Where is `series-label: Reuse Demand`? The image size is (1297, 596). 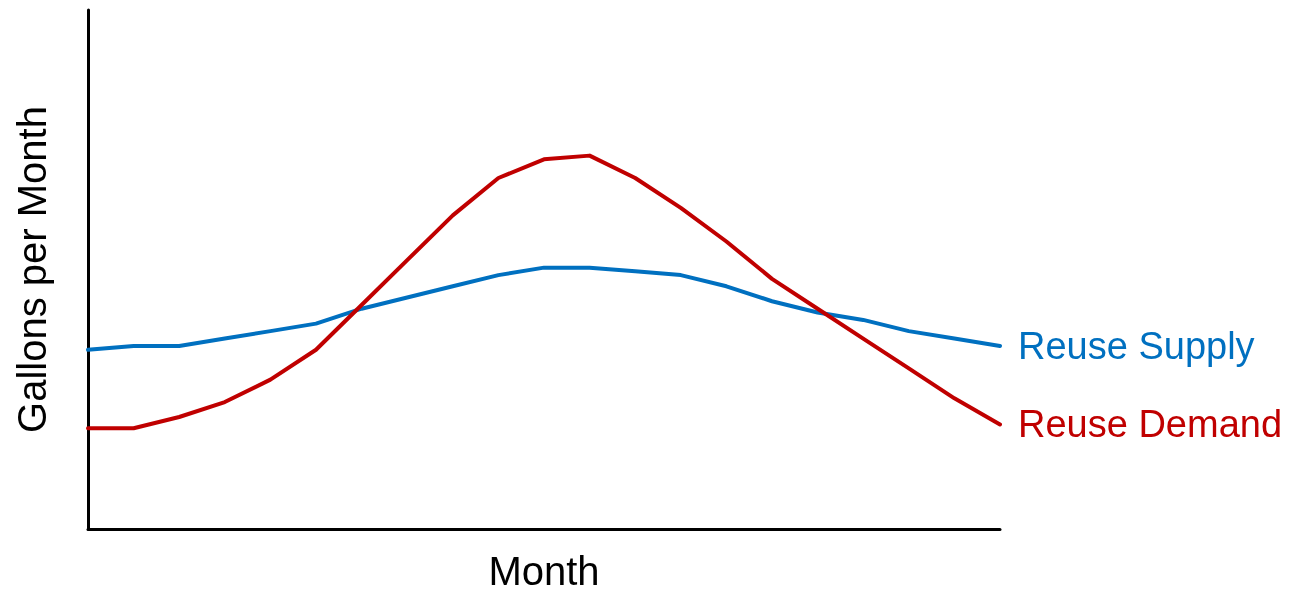
series-label: Reuse Demand is located at coordinates (1150, 424).